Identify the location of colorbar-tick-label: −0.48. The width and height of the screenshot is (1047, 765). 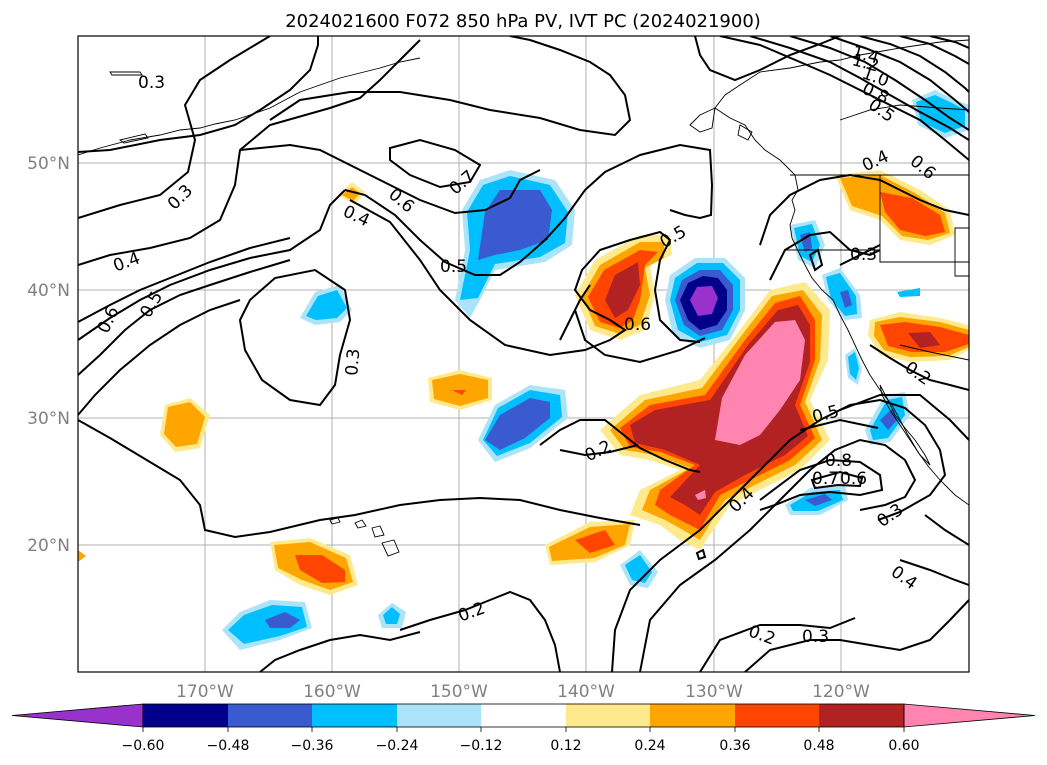
(228, 746).